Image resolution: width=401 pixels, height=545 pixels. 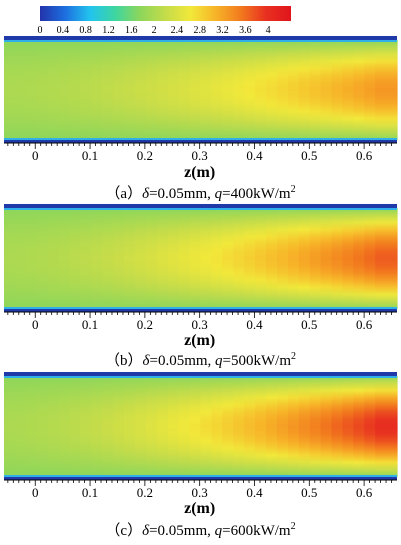 What do you see at coordinates (200, 377) in the screenshot?
I see `wall-layer-top-inner` at bounding box center [200, 377].